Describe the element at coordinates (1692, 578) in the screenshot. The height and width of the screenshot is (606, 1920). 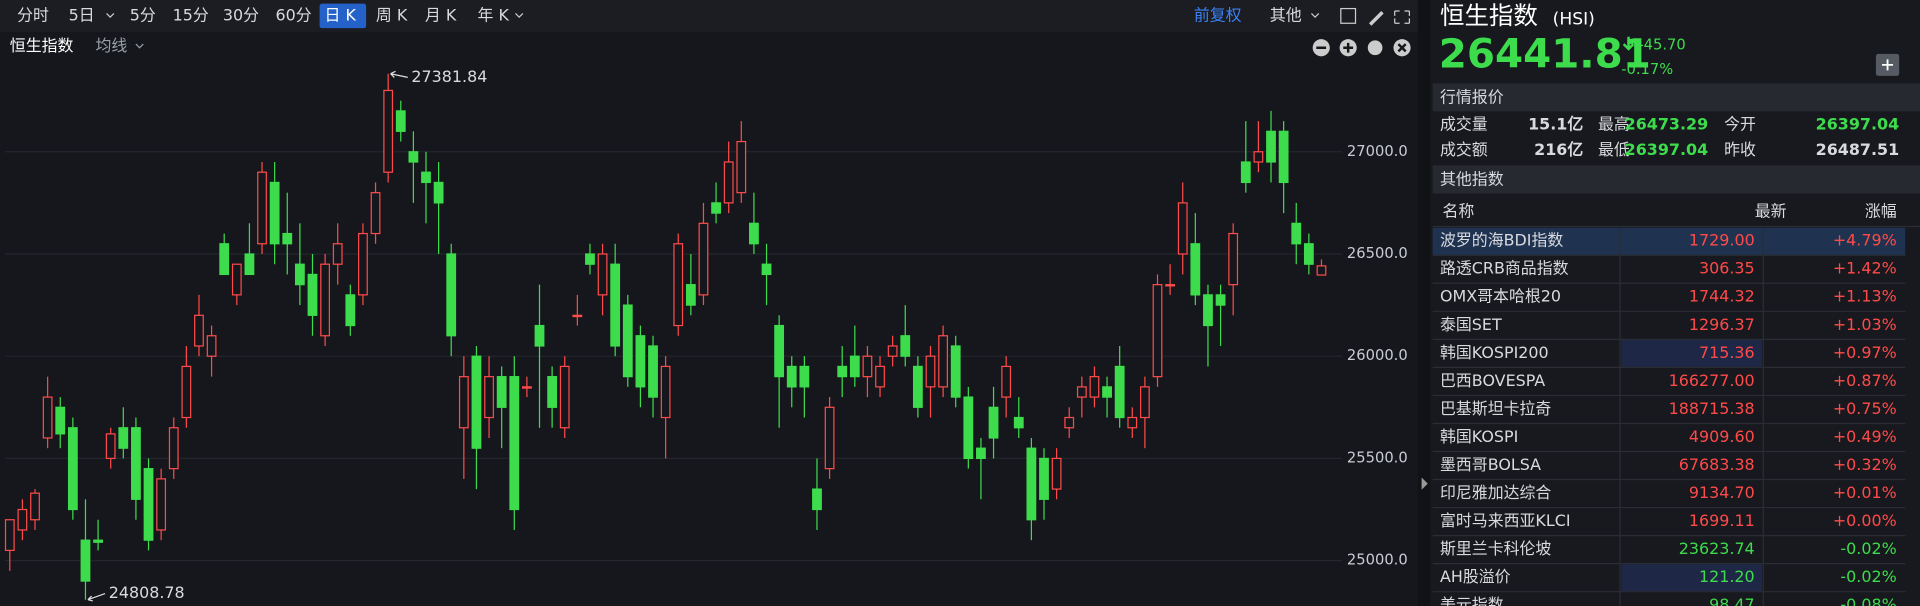
I see `cell-highlight` at that location.